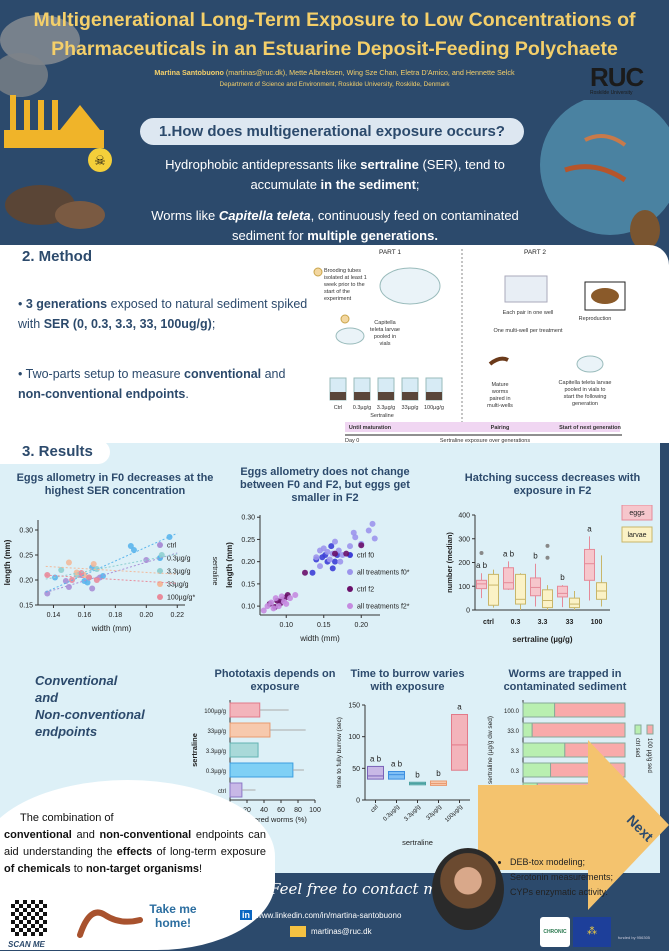 The width and height of the screenshot is (669, 951). I want to click on outlier, so click(481, 553).